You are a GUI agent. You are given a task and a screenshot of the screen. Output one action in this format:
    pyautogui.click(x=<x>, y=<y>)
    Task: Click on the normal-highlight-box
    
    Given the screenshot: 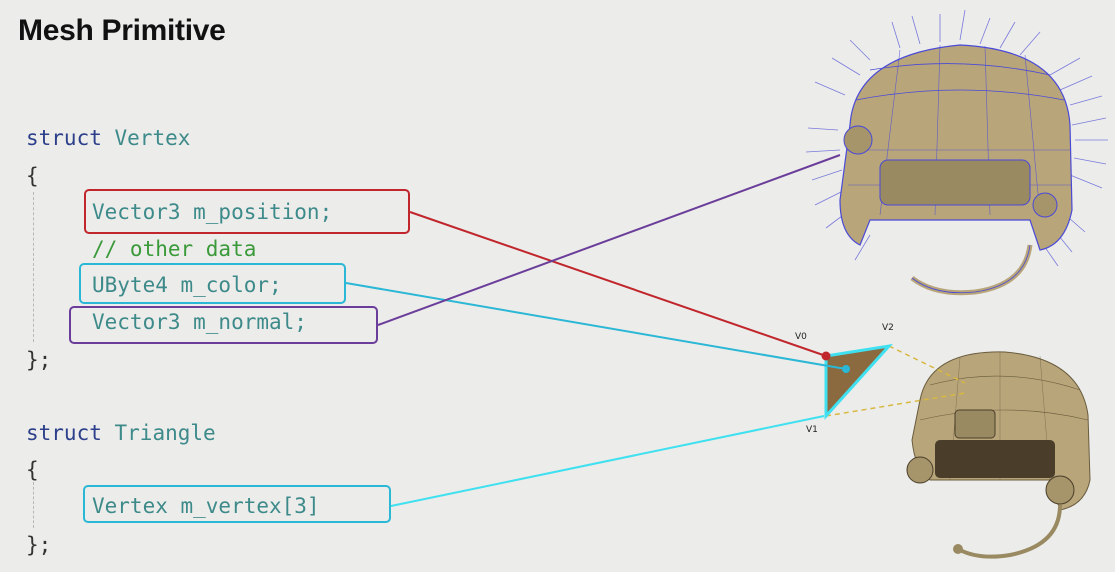 What is the action you would take?
    pyautogui.click(x=223, y=325)
    